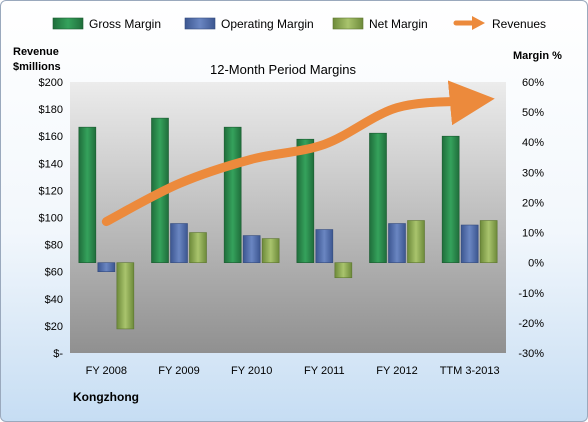  I want to click on left-tick-label: $20, so click(54, 327).